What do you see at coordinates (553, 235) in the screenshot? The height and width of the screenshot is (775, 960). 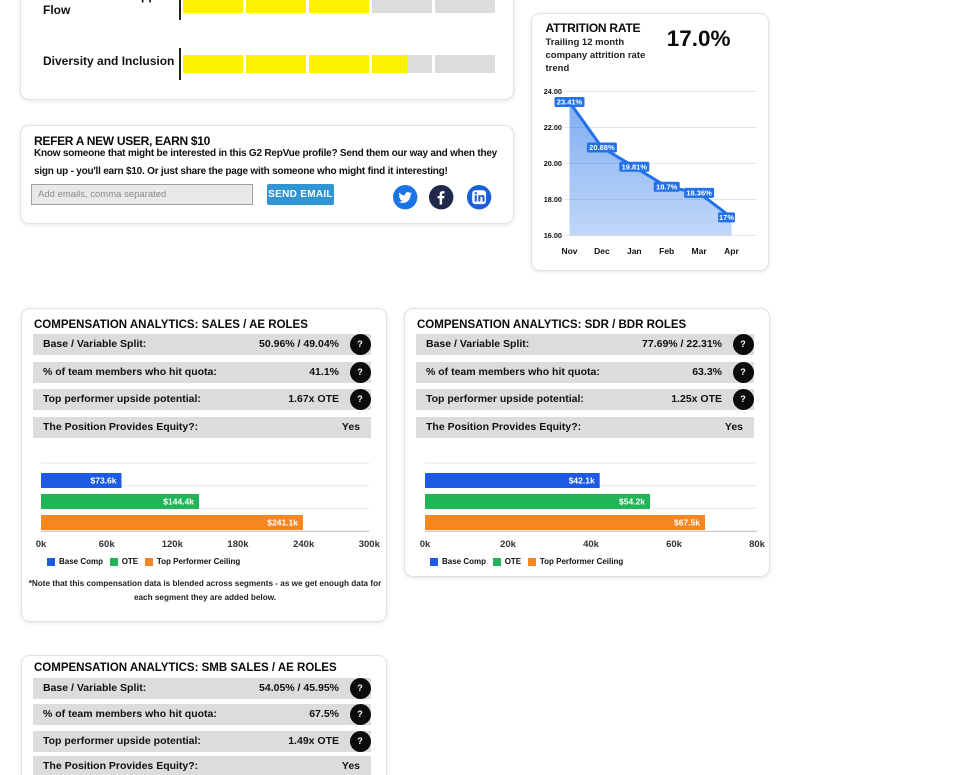 I see `svg-text: 16.00` at bounding box center [553, 235].